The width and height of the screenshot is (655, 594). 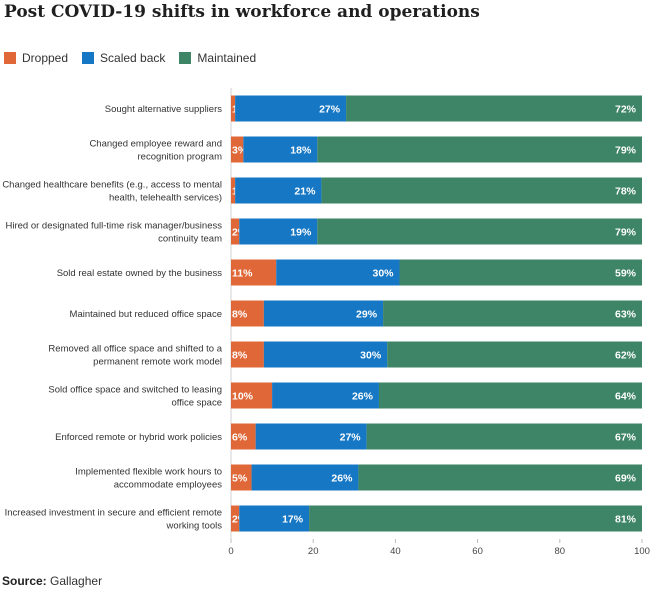 What do you see at coordinates (642, 551) in the screenshot?
I see `x-tick-label: 100` at bounding box center [642, 551].